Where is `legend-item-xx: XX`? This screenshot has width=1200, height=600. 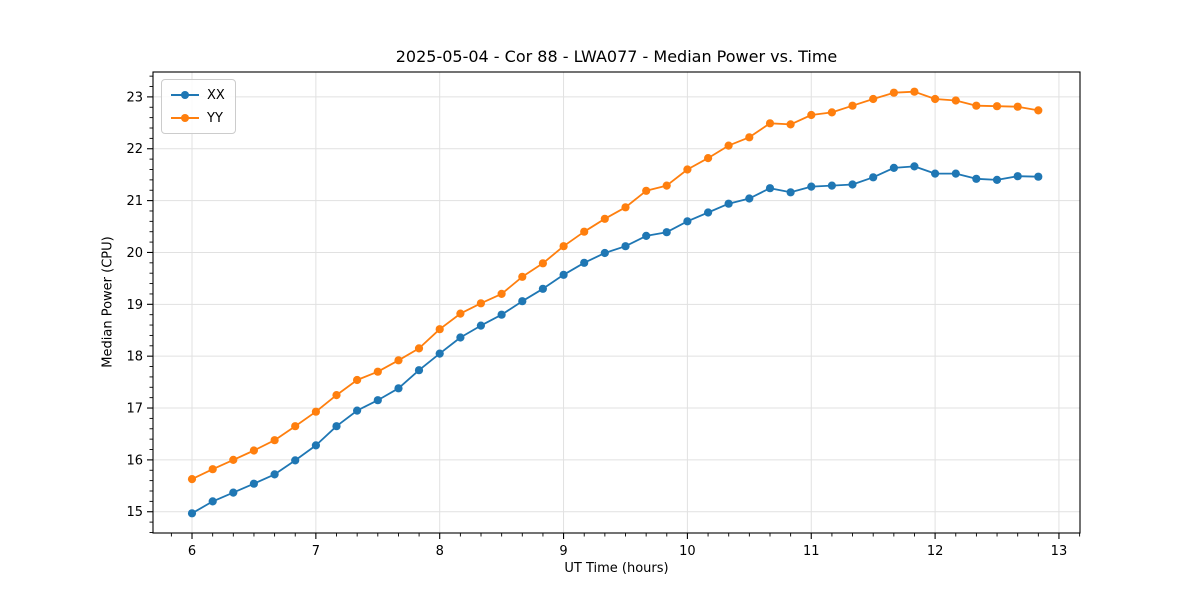 legend-item-xx: XX is located at coordinates (198, 95).